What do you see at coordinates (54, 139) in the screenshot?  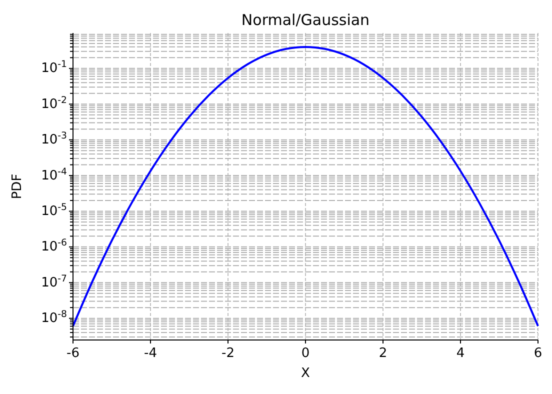 I see `y-tick-label: 10$^{-3}$` at bounding box center [54, 139].